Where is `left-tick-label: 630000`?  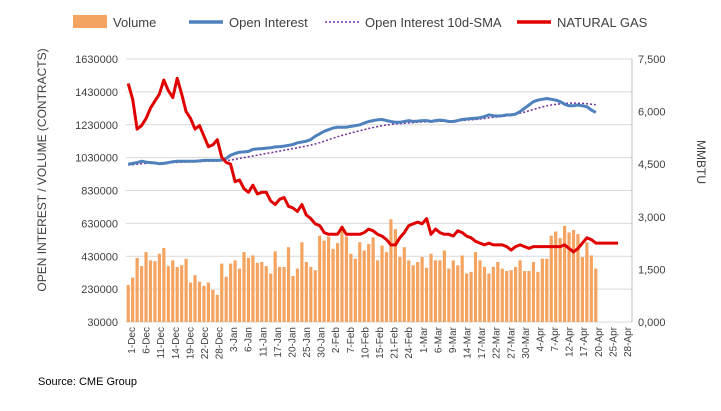
left-tick-label: 630000 is located at coordinates (99, 224).